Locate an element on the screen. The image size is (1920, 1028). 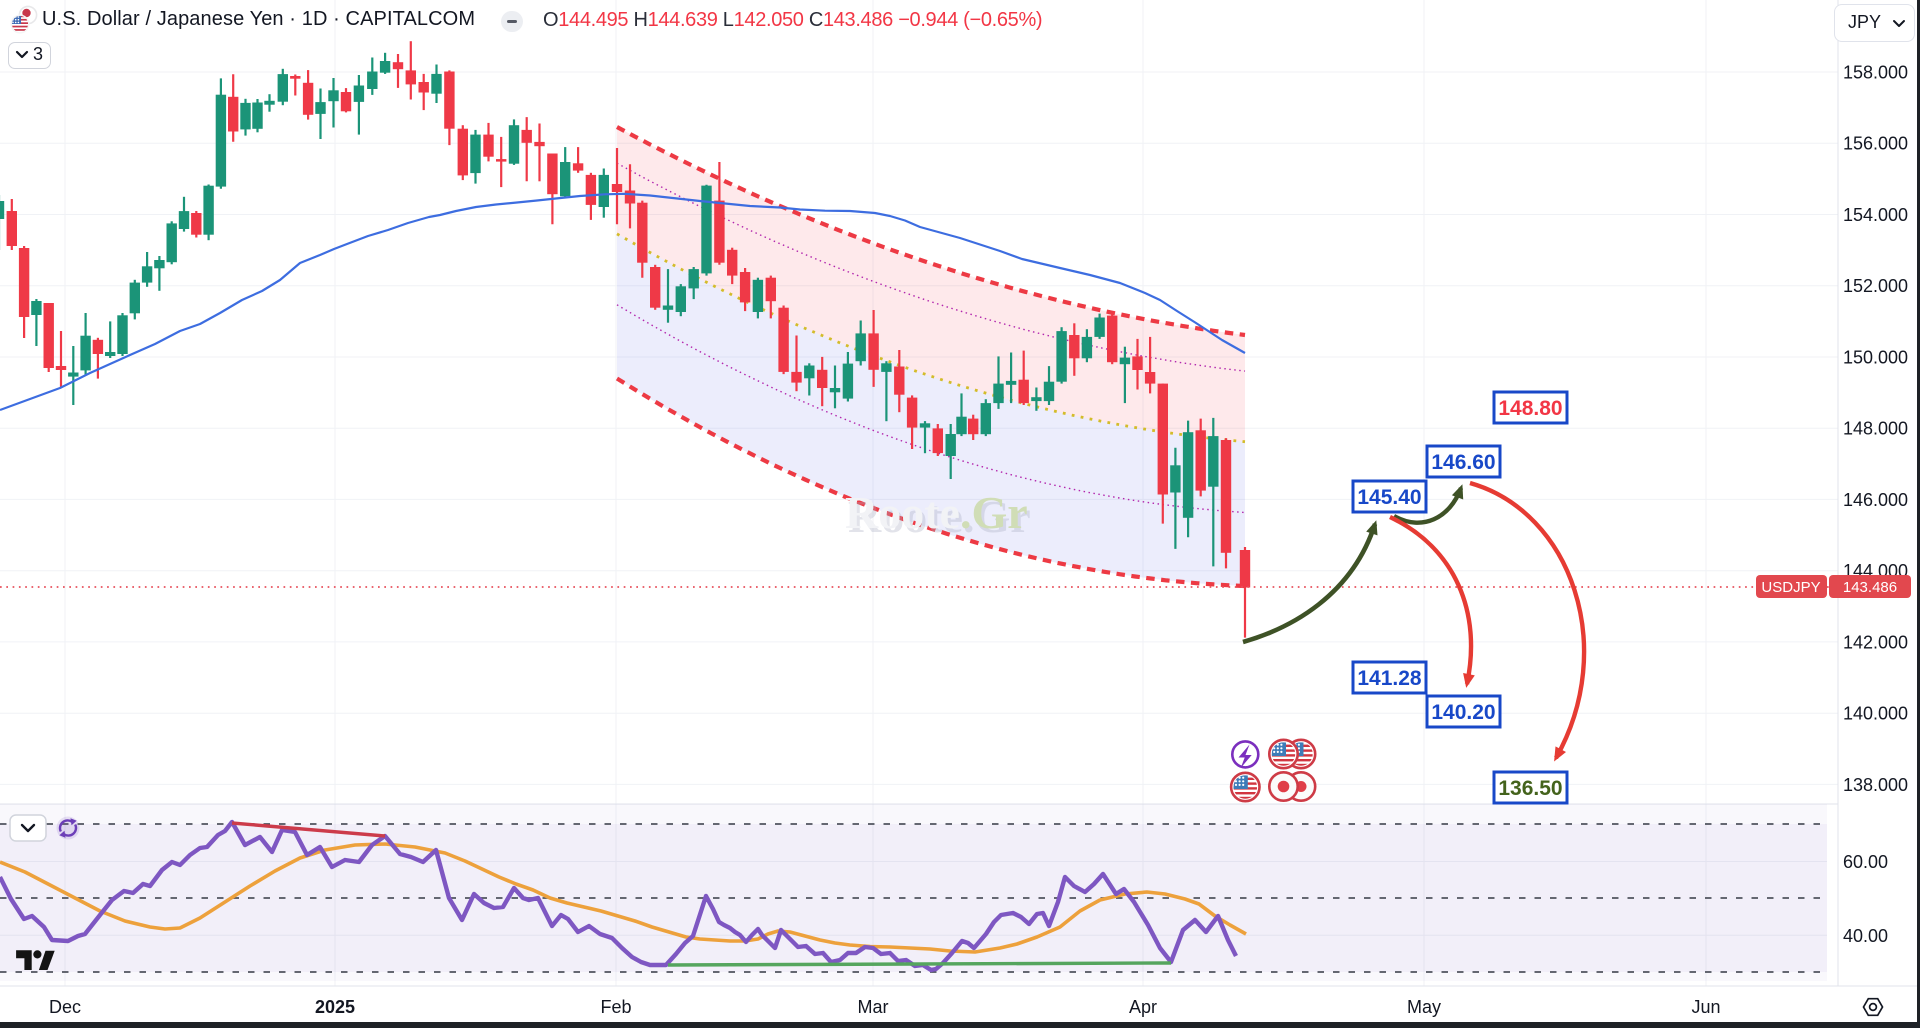
svg-text: 142.000 is located at coordinates (1875, 642).